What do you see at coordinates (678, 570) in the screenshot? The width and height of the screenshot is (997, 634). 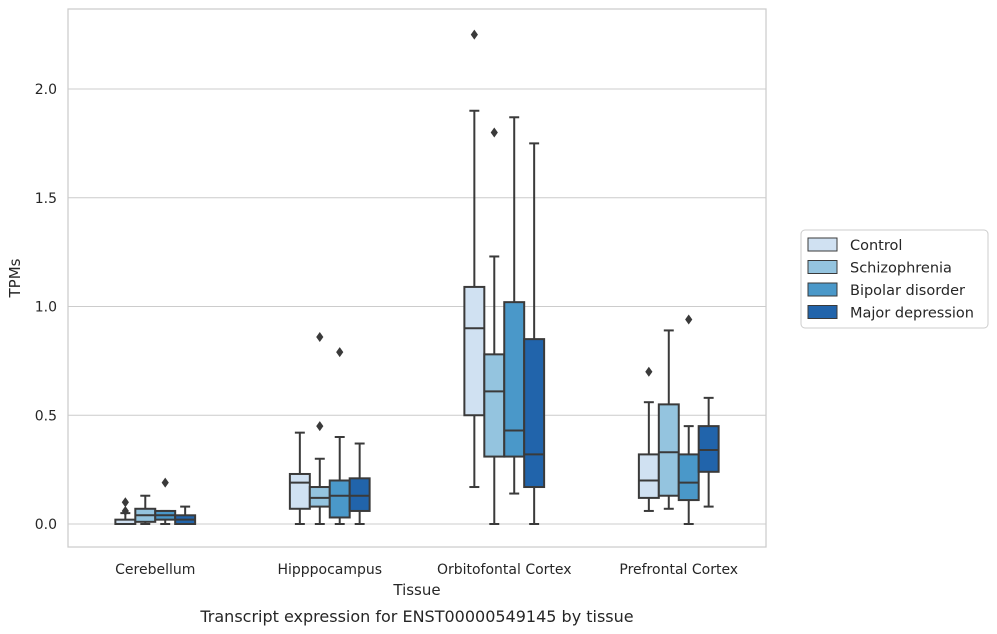 I see `x-tick-label: Prefrontal Cortex` at bounding box center [678, 570].